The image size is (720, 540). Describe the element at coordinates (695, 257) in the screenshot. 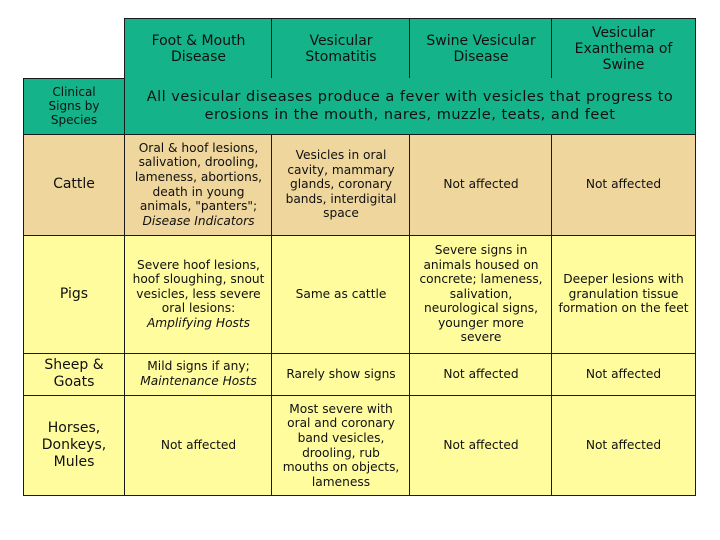

I see `grid-line-v-right` at that location.